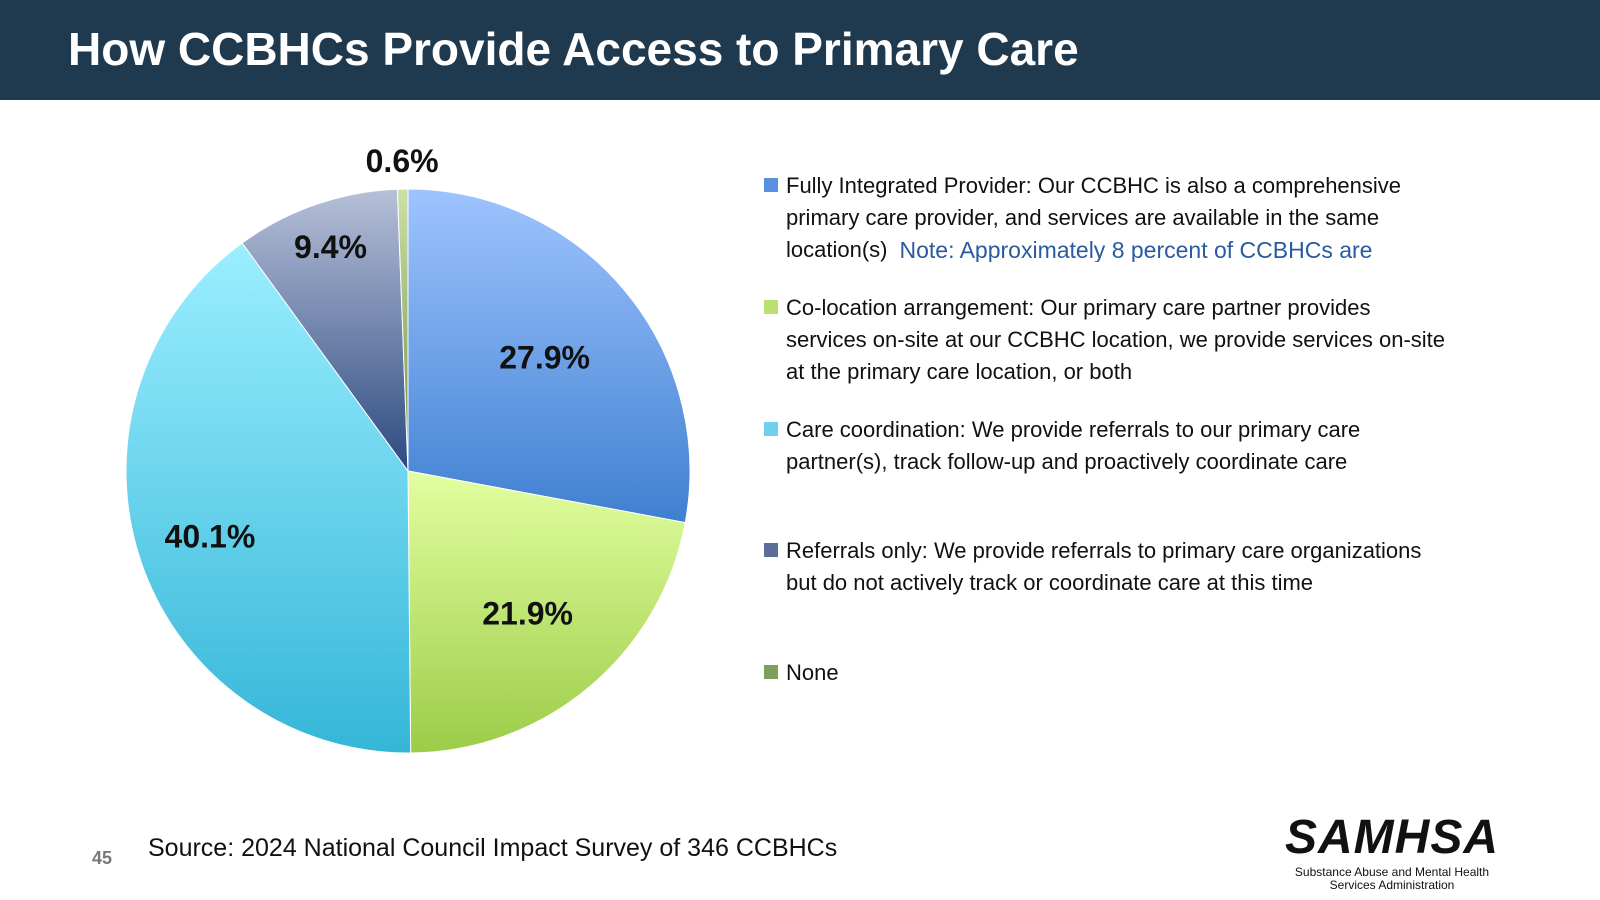 Image resolution: width=1600 pixels, height=900 pixels. Describe the element at coordinates (771, 550) in the screenshot. I see `legend-swatch-referrals-only` at that location.